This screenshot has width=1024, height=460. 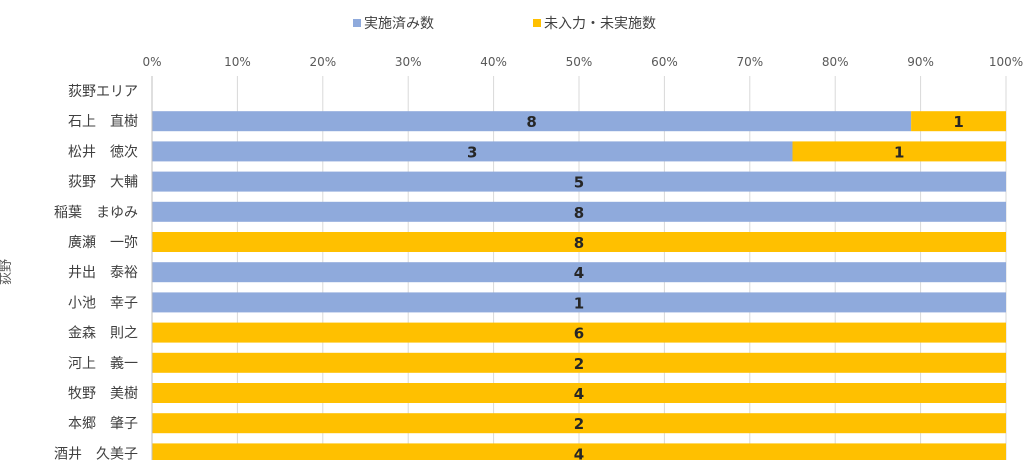 I want to click on x-tick-label: 80%, so click(x=835, y=62).